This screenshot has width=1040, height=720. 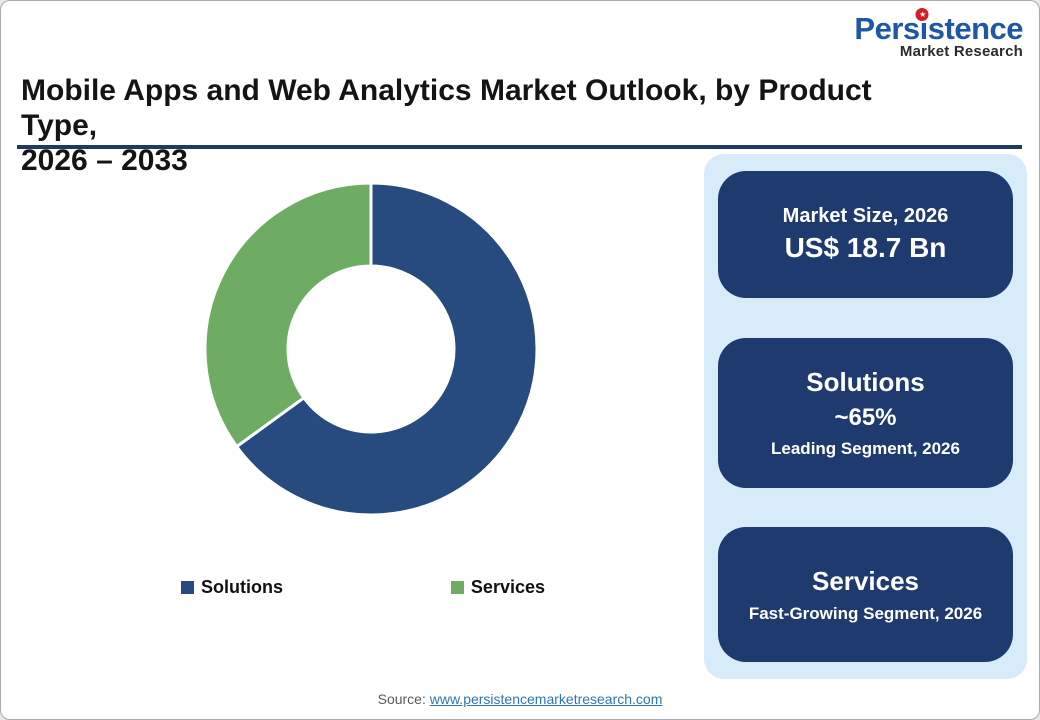 I want to click on brand-logo: Persistence ★ Market Research, so click(x=939, y=34).